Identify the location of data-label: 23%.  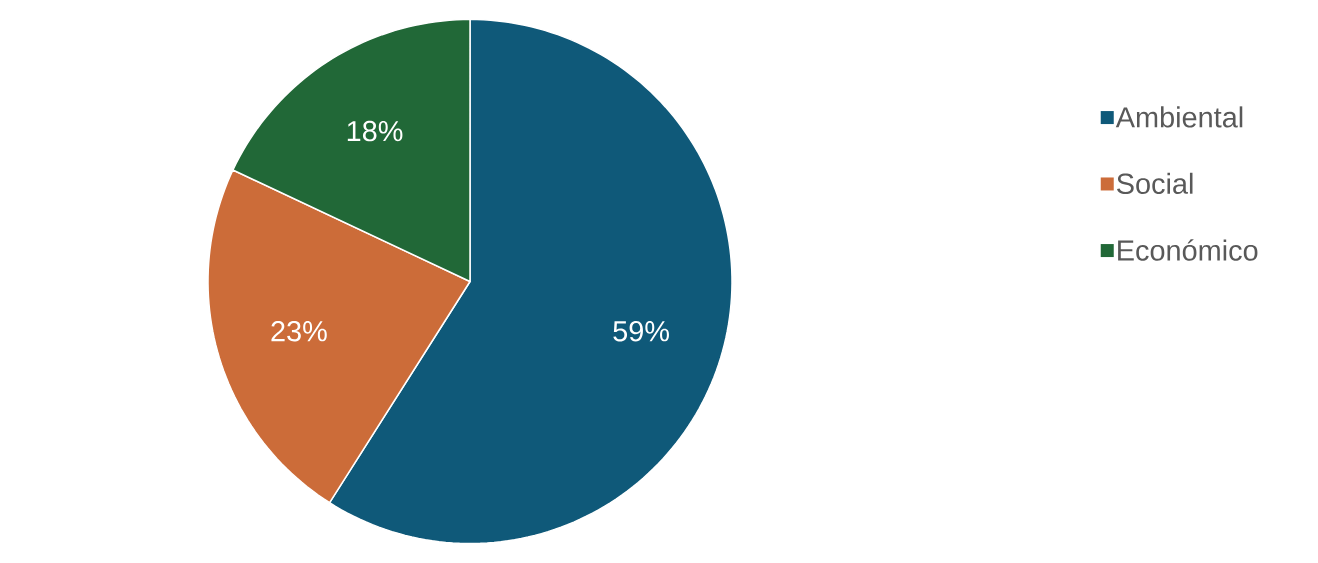
(299, 331).